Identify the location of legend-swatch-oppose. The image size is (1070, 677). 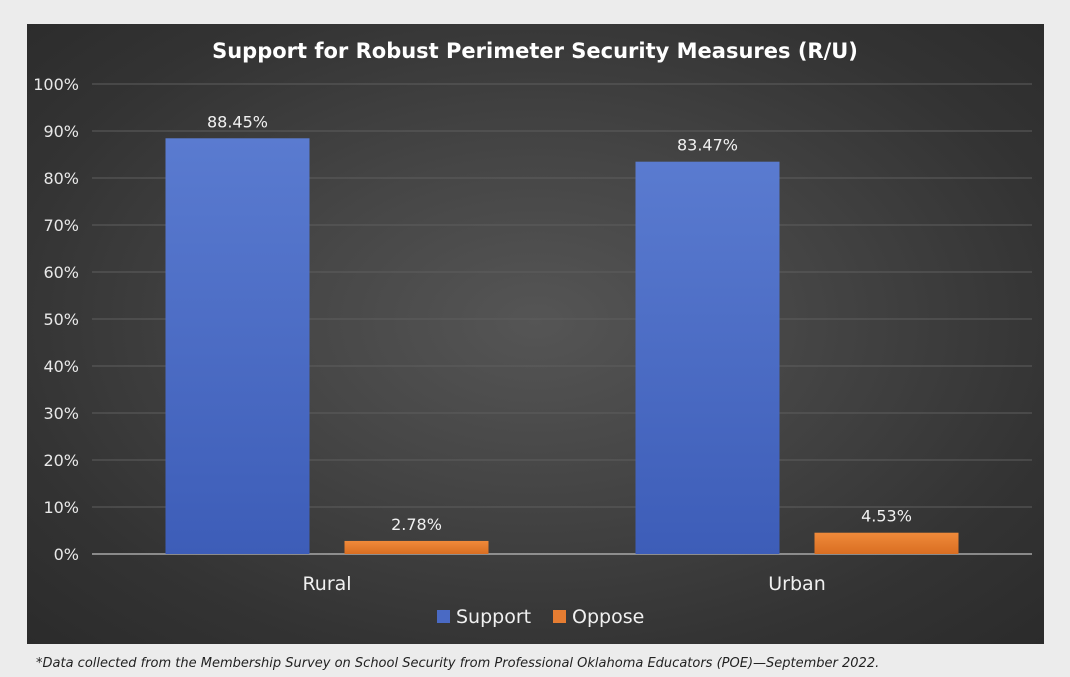
(559, 616).